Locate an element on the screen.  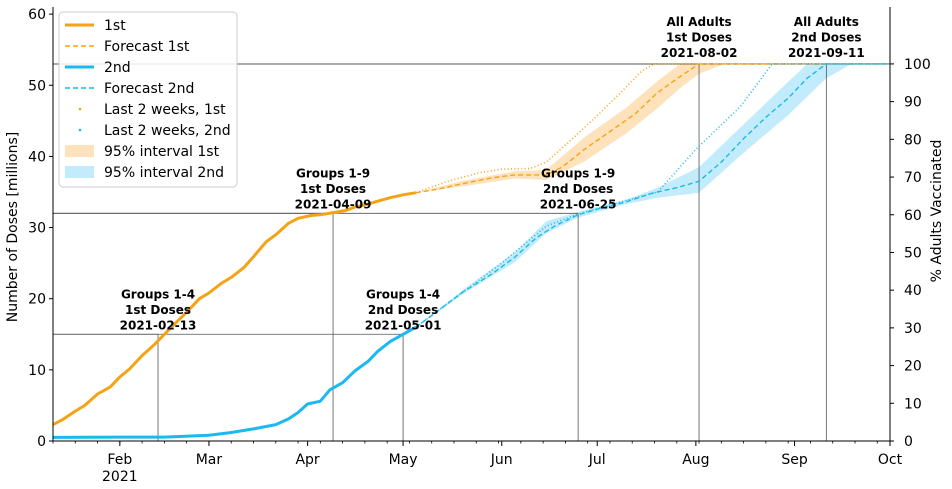
y-tick-label: 50 is located at coordinates (37, 86).